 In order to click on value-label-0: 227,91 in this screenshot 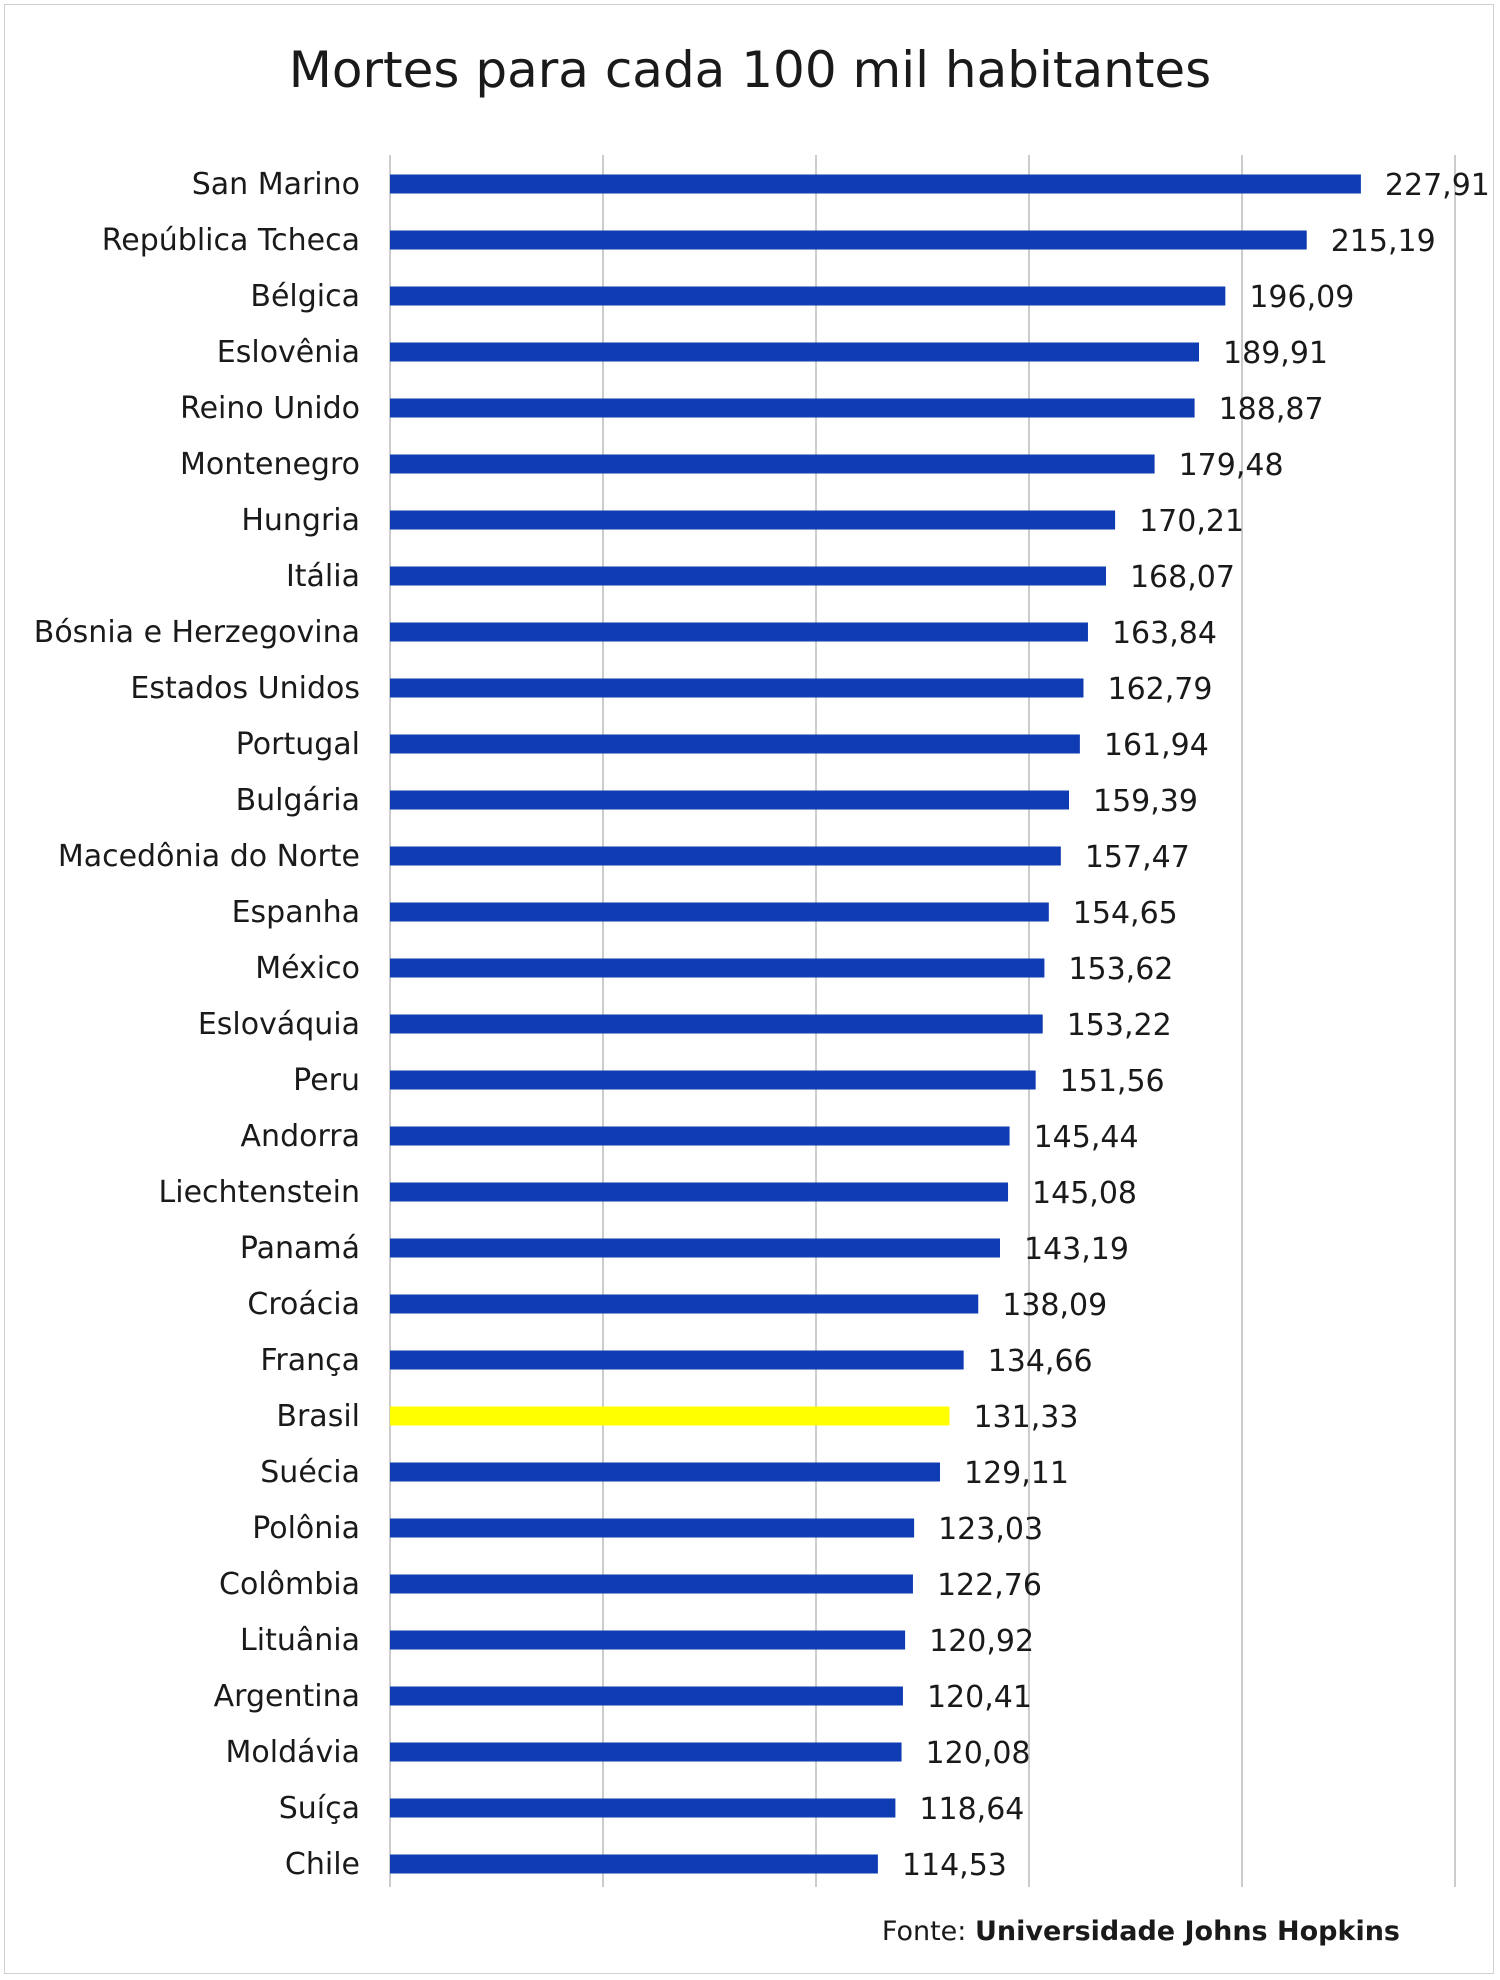, I will do `click(1437, 185)`.